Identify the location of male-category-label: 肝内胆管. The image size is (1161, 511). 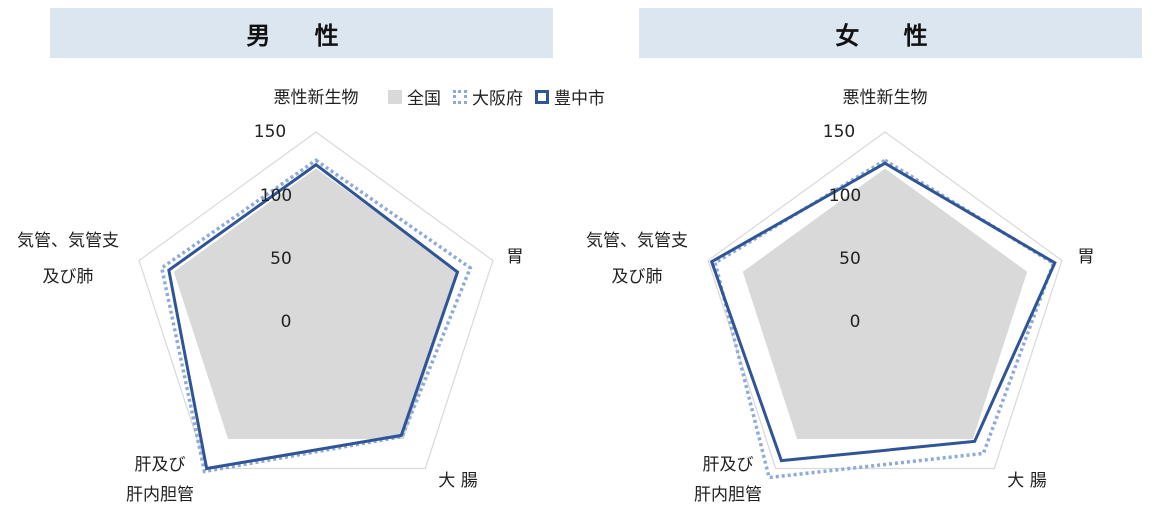
(160, 495).